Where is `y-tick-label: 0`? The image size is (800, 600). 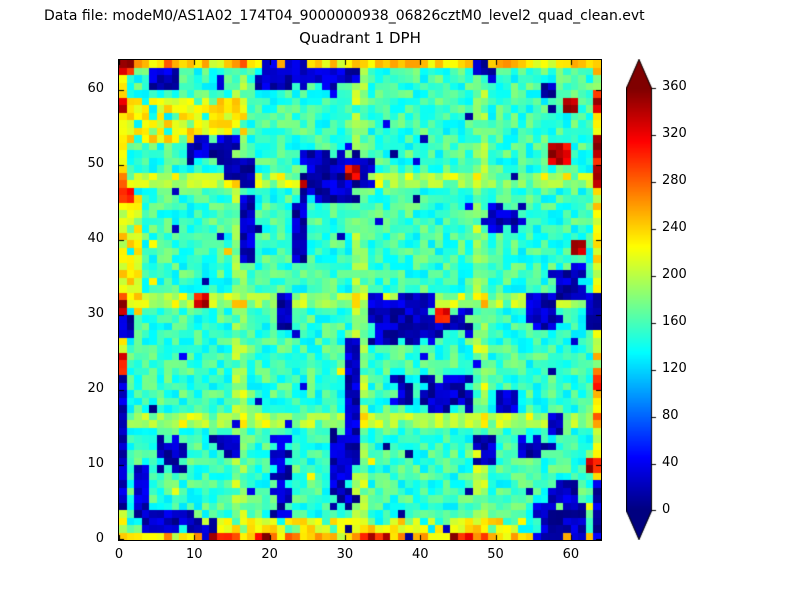 y-tick-label: 0 is located at coordinates (99, 538).